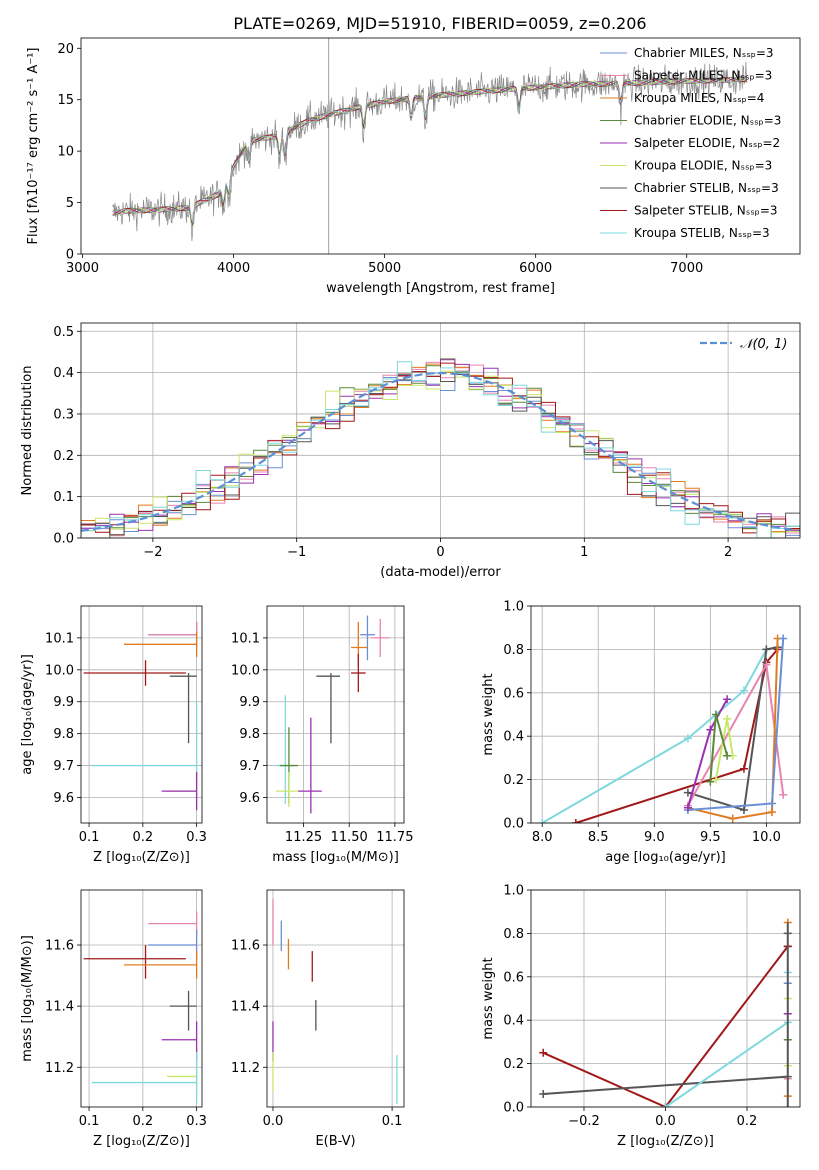 This screenshot has height=1170, width=819. What do you see at coordinates (715, 714) in the screenshot?
I see `point-marker-chabrier_elodie` at bounding box center [715, 714].